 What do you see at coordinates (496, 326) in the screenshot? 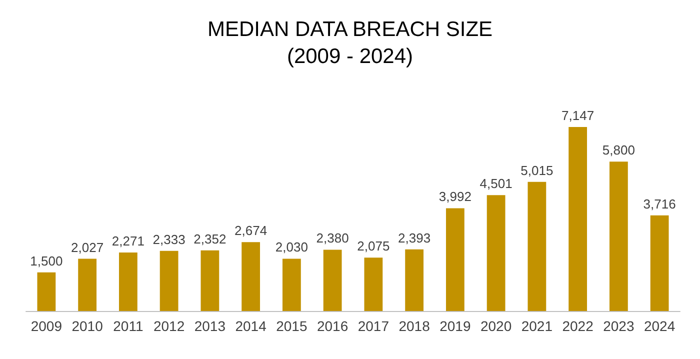
I see `x-tick-label: 2020` at bounding box center [496, 326].